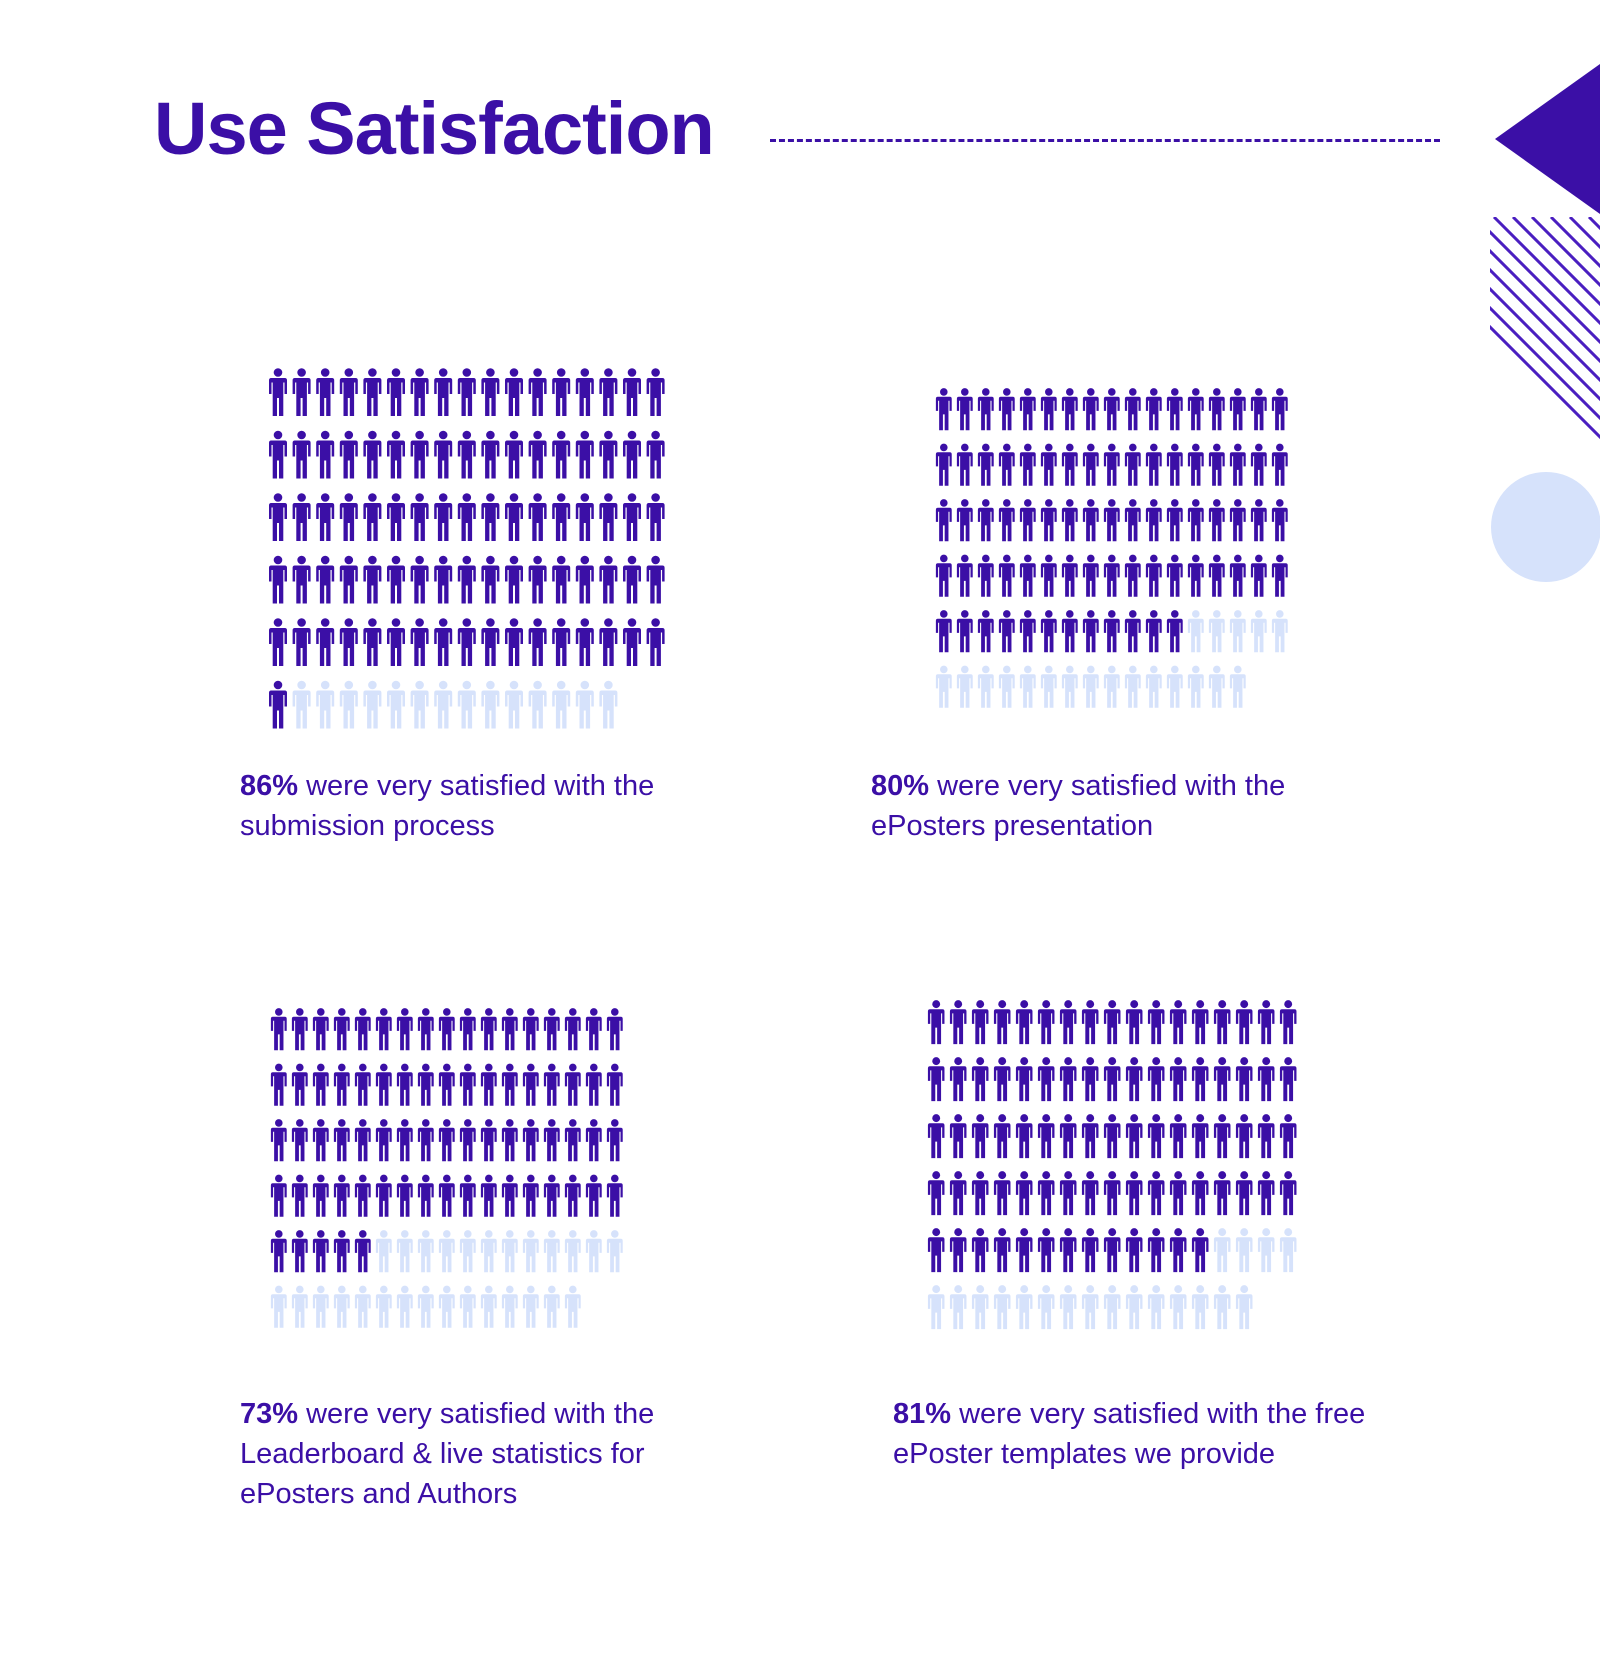 The image size is (1600, 1654). What do you see at coordinates (1574, 243) in the screenshot?
I see `stripe-line` at bounding box center [1574, 243].